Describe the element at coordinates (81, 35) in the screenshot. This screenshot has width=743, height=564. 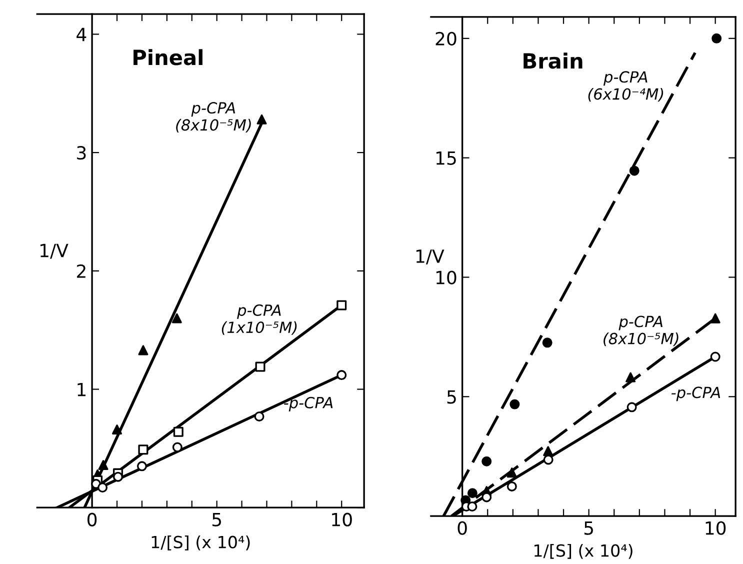
I see `y-tick-label: 4` at that location.